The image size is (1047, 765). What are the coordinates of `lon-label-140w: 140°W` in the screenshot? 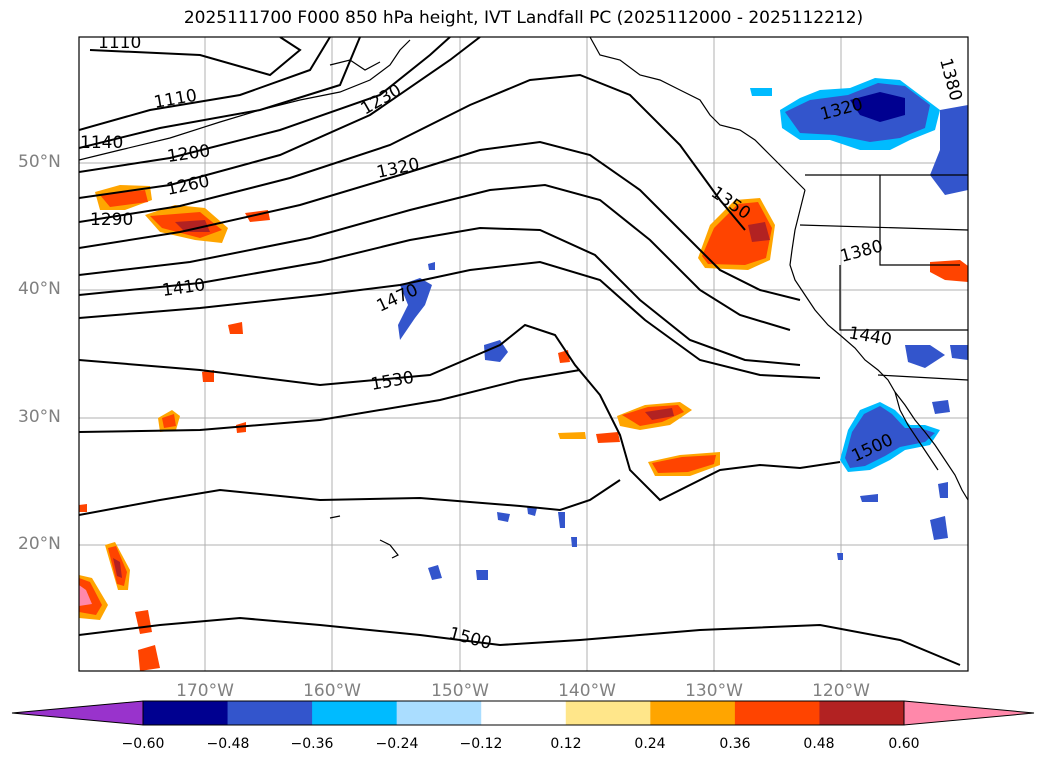 It's located at (587, 691).